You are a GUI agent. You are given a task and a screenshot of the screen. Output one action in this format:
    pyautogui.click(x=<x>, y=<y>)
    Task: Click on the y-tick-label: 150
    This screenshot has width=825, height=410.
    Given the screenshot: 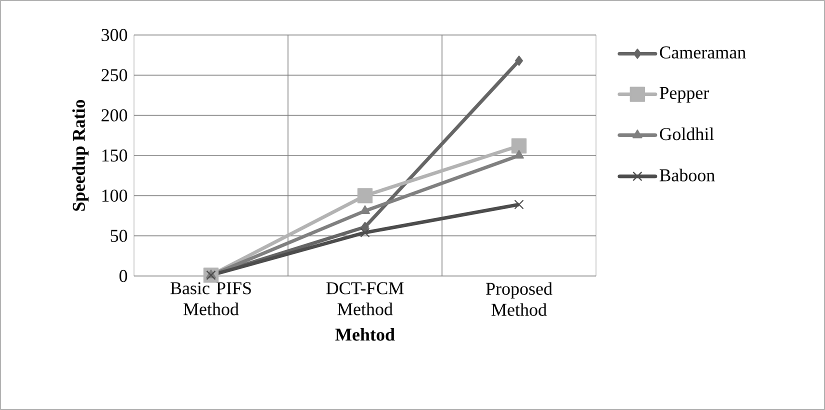 What is the action you would take?
    pyautogui.click(x=115, y=155)
    